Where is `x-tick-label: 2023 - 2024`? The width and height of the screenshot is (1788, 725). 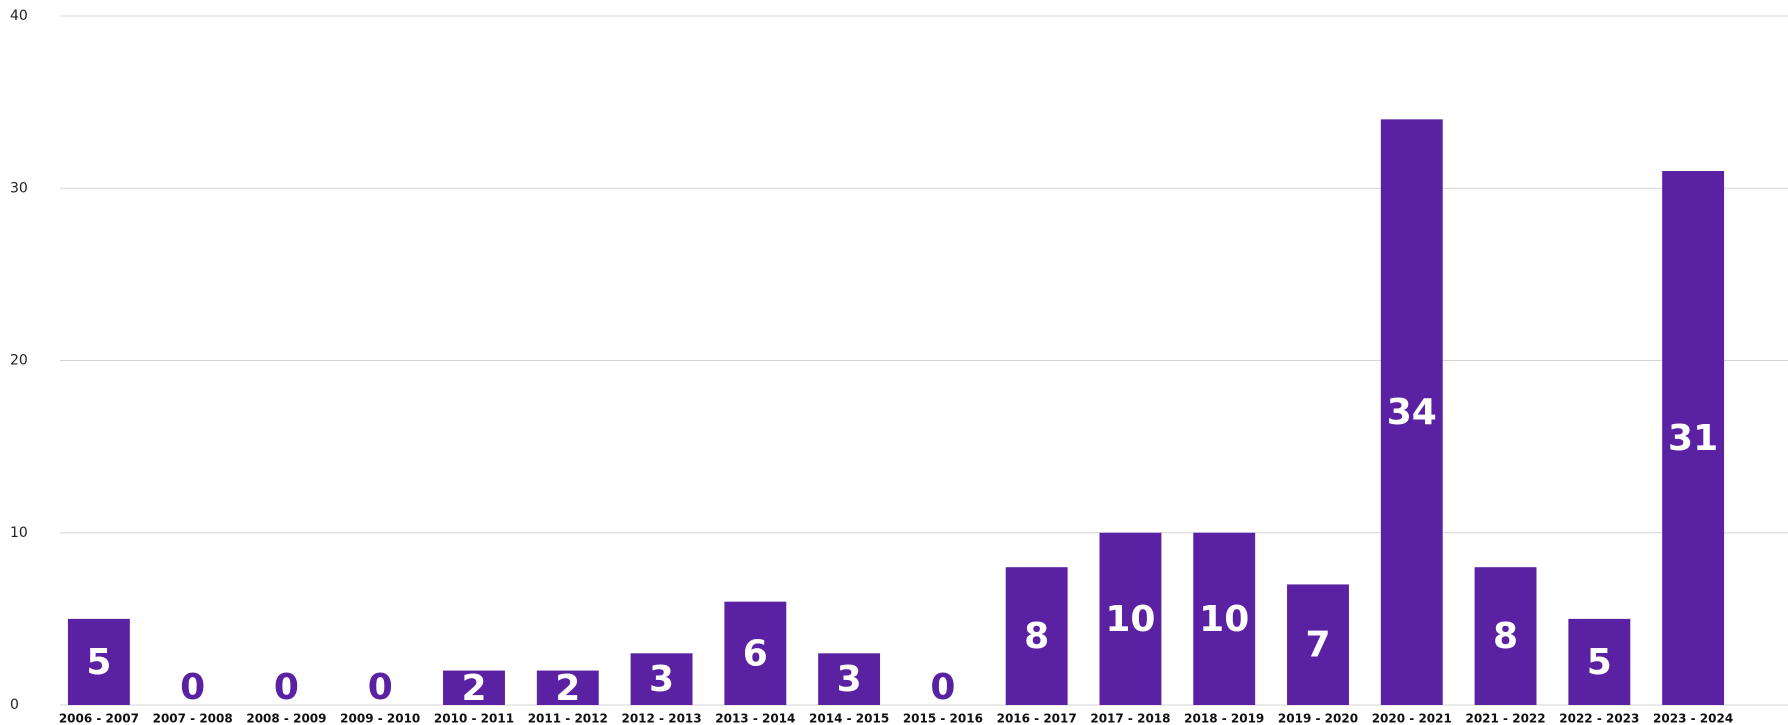
x-tick-label: 2023 - 2024 is located at coordinates (1693, 718).